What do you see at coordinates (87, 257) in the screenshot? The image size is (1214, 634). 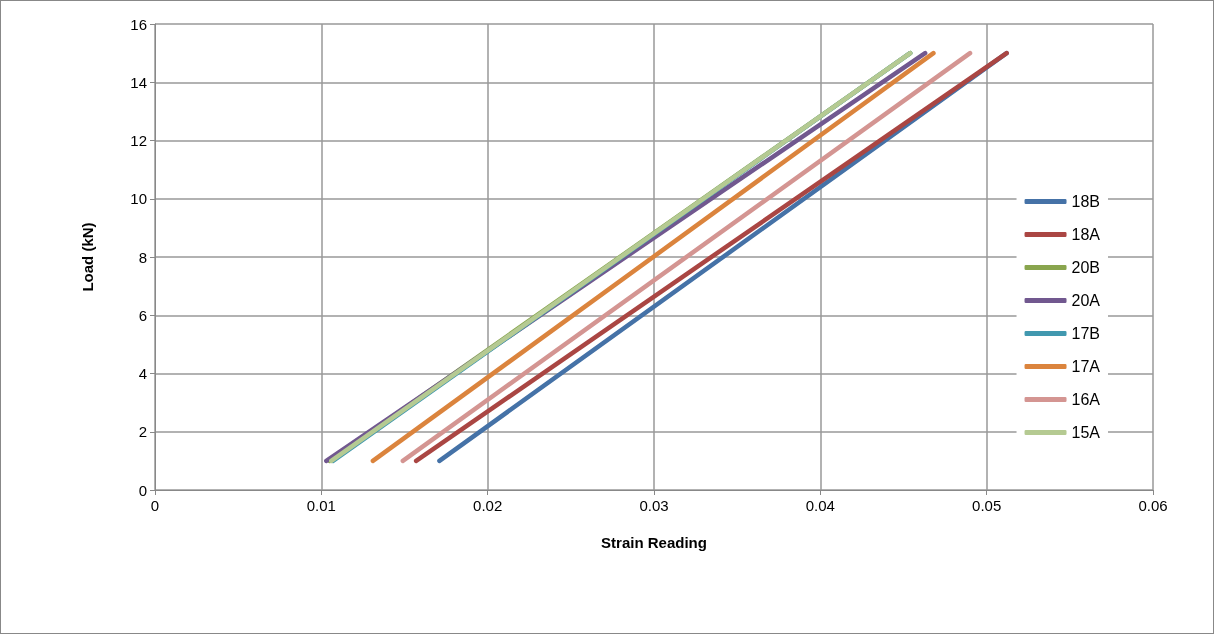 I see `y-axis-title: Load (kN)` at bounding box center [87, 257].